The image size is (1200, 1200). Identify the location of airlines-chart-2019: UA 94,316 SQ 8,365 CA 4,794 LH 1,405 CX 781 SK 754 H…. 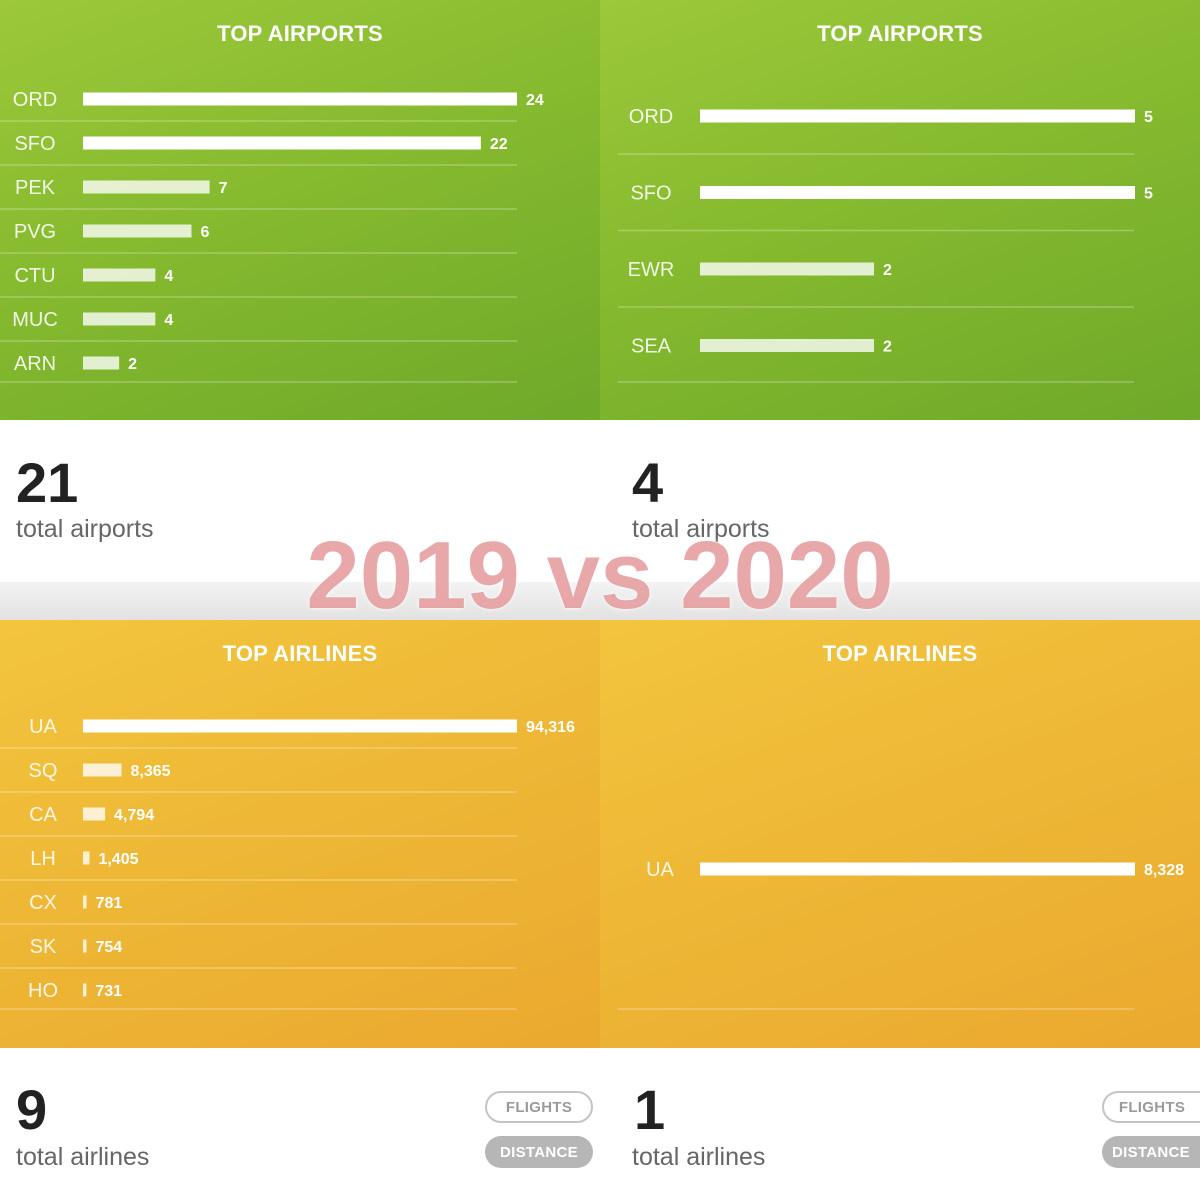
(287, 863).